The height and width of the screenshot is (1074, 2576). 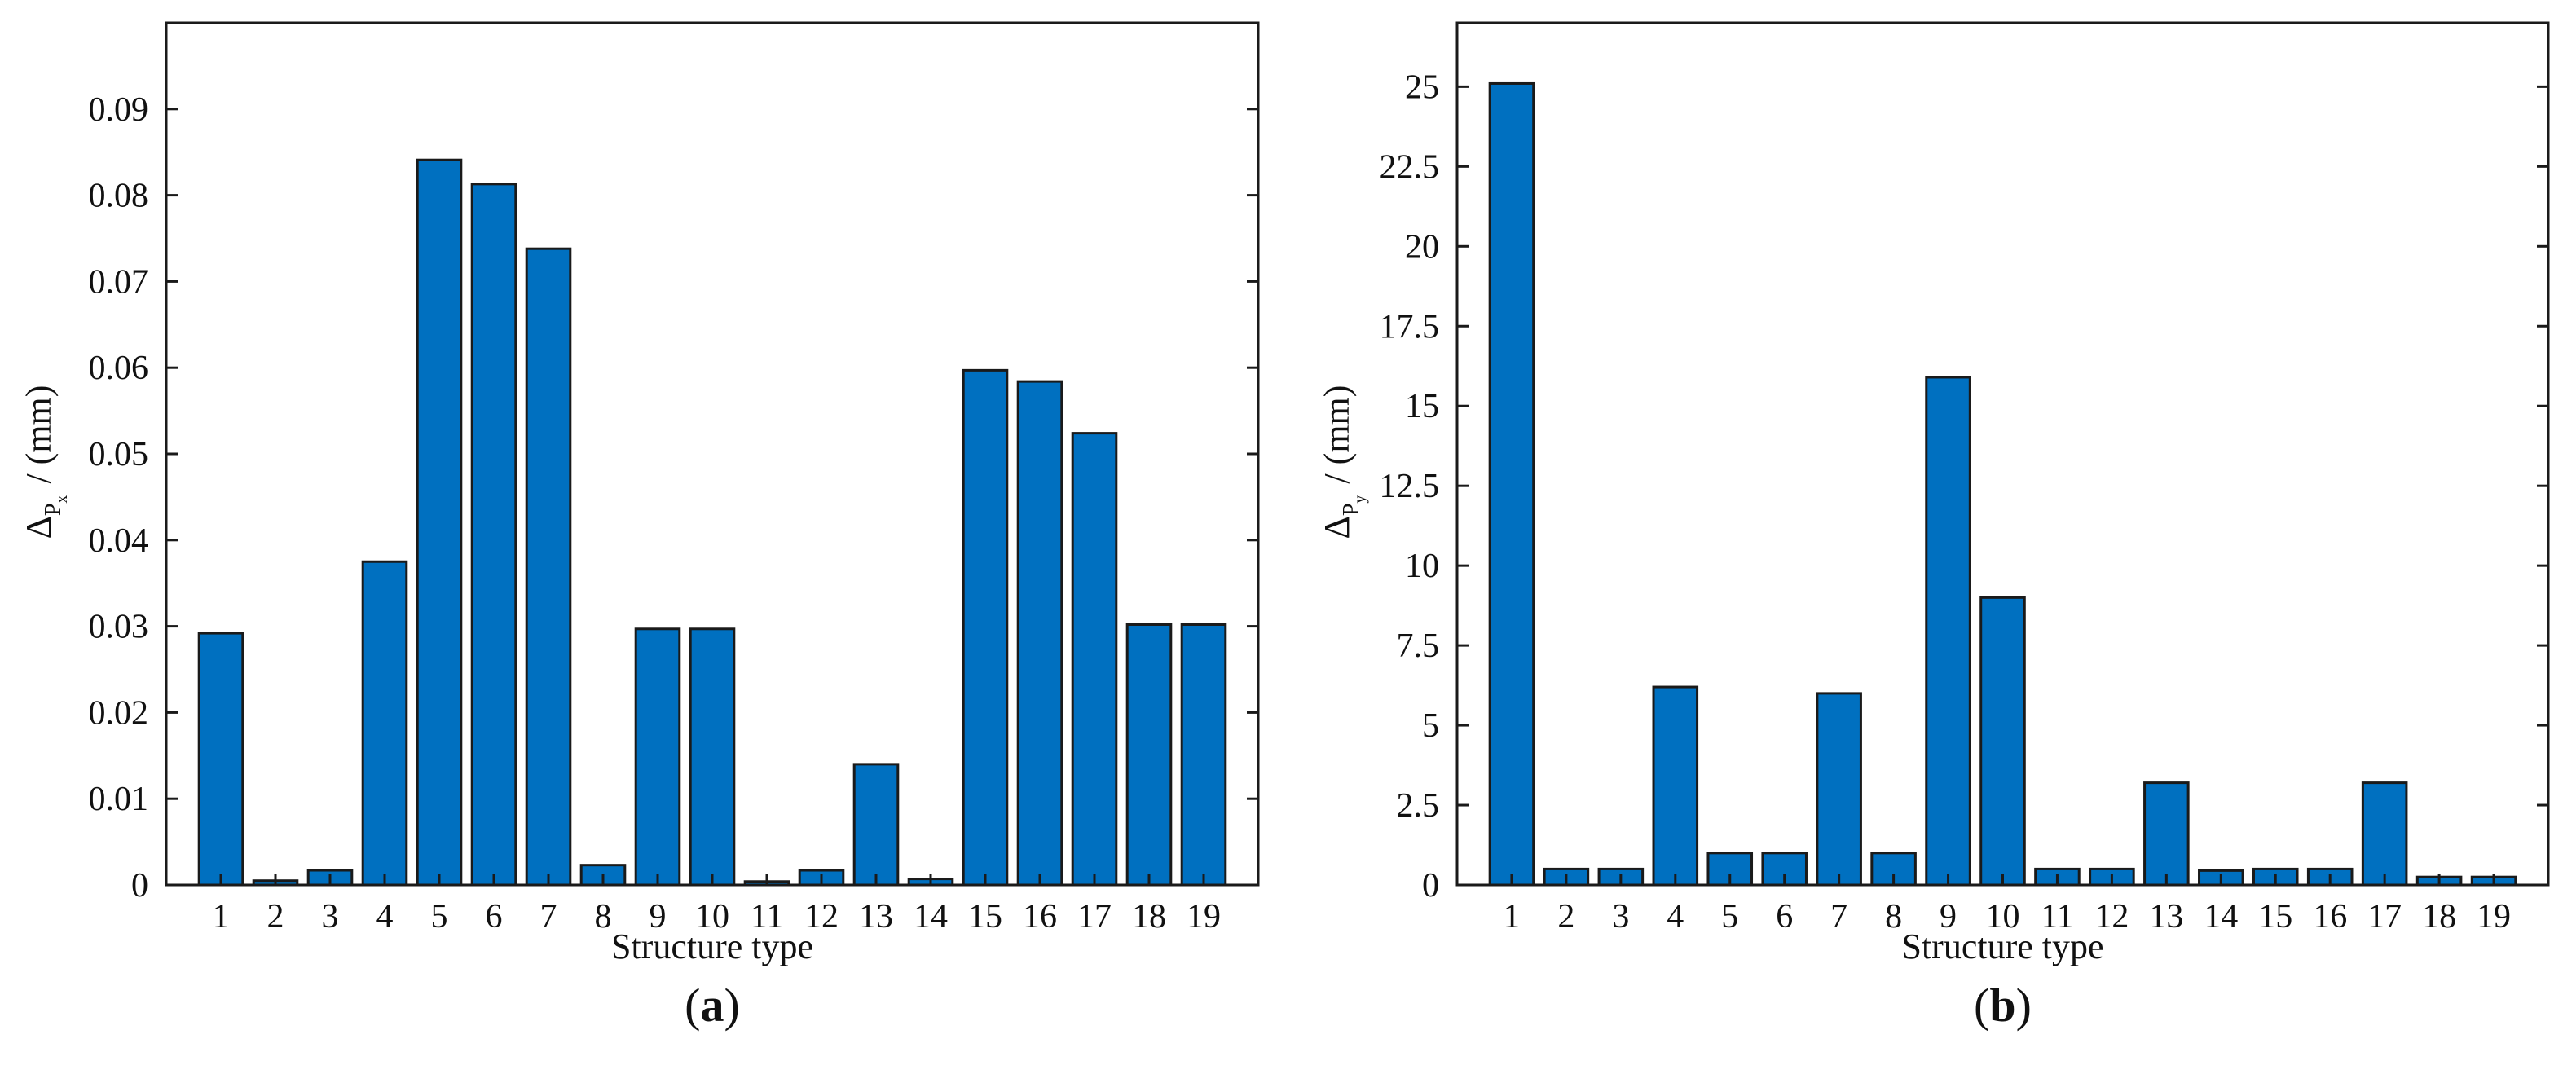 What do you see at coordinates (1419, 646) in the screenshot?
I see `y-tick-label: 7.5` at bounding box center [1419, 646].